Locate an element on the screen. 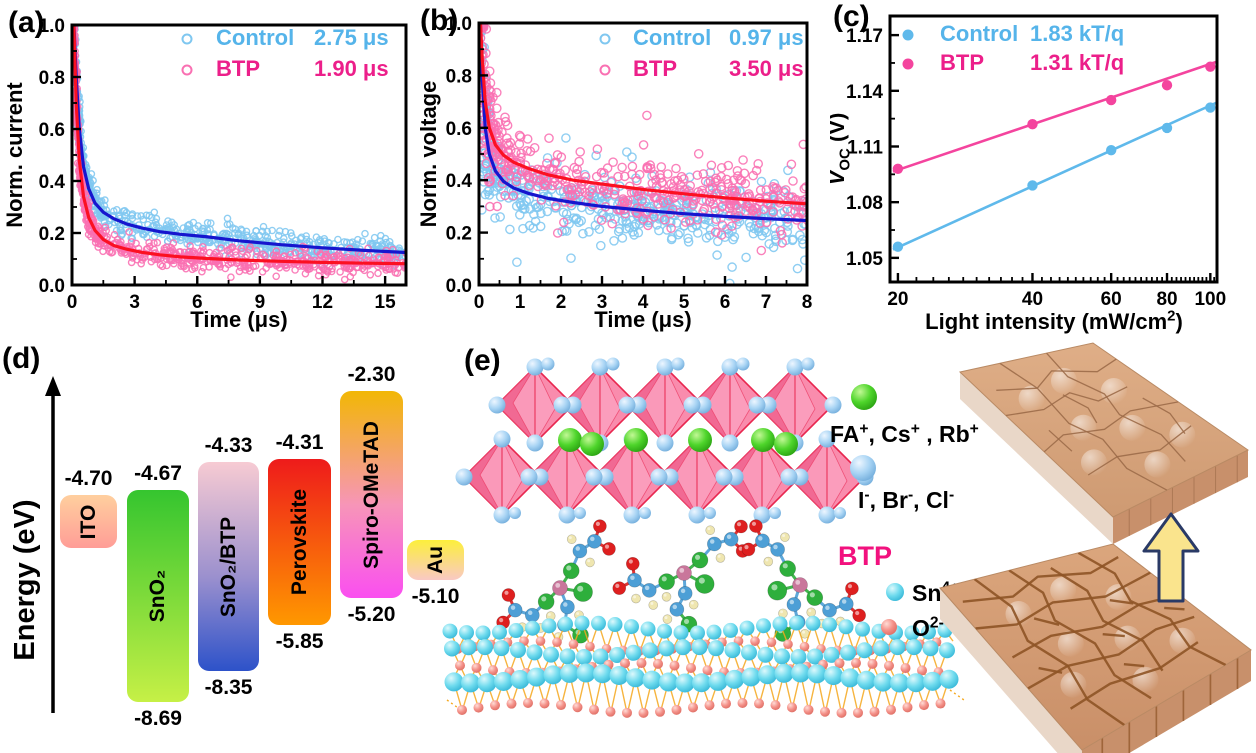 This screenshot has height=753, width=1256. y-axis-title: VOC (V) is located at coordinates (841, 149).